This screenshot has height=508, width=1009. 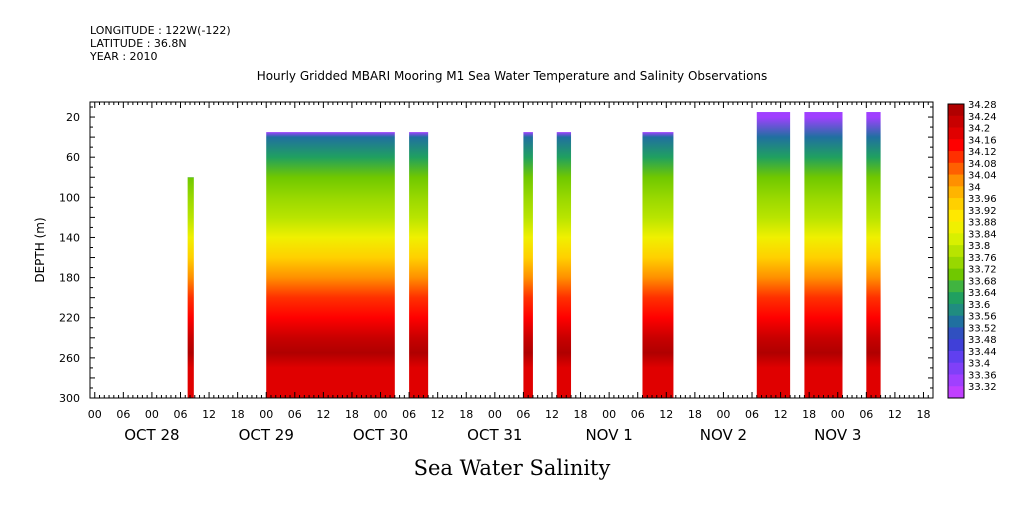 What do you see at coordinates (982, 340) in the screenshot?
I see `colorbar-label: 33.48` at bounding box center [982, 340].